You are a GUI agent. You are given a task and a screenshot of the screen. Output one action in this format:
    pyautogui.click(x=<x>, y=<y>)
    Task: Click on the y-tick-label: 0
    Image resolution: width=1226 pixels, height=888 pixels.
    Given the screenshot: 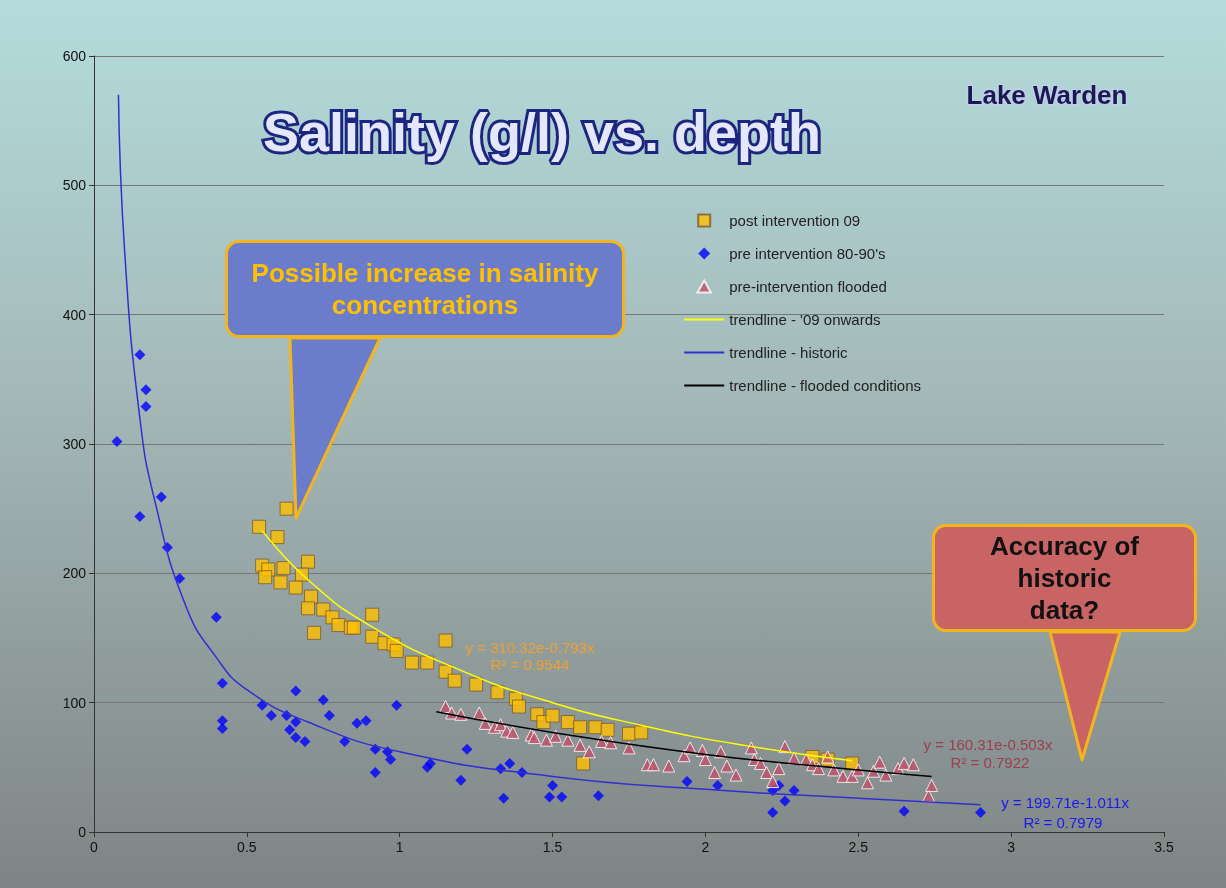 What is the action you would take?
    pyautogui.click(x=82, y=832)
    